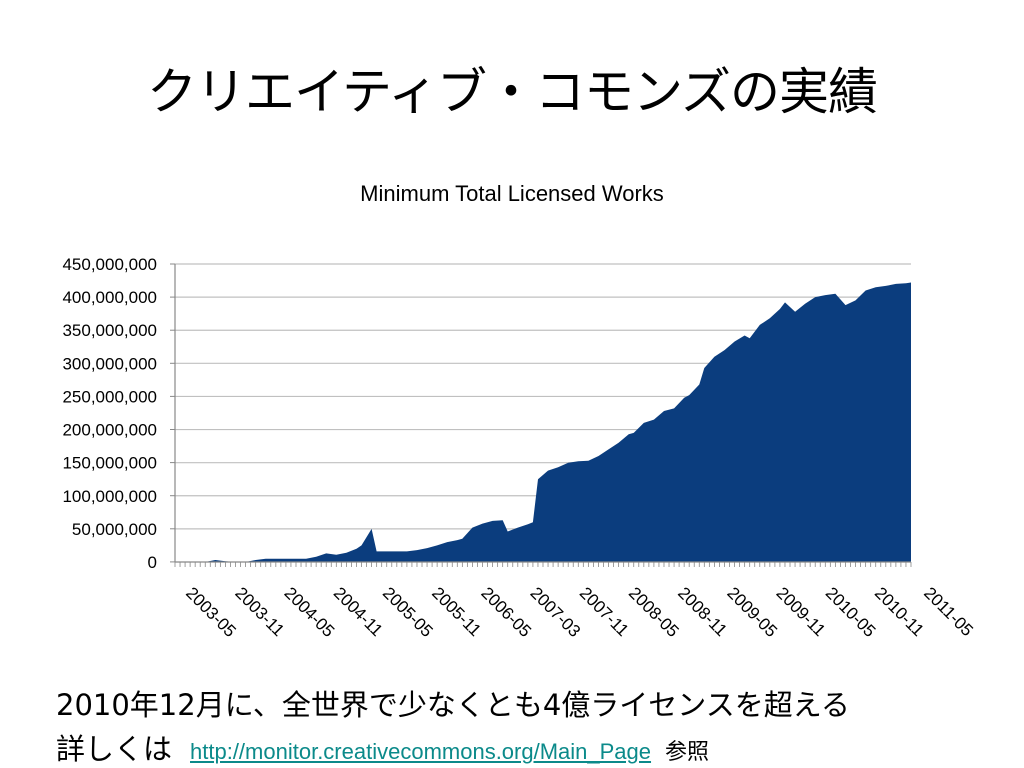  I want to click on y-tick-label: 300,000,000, so click(109, 363).